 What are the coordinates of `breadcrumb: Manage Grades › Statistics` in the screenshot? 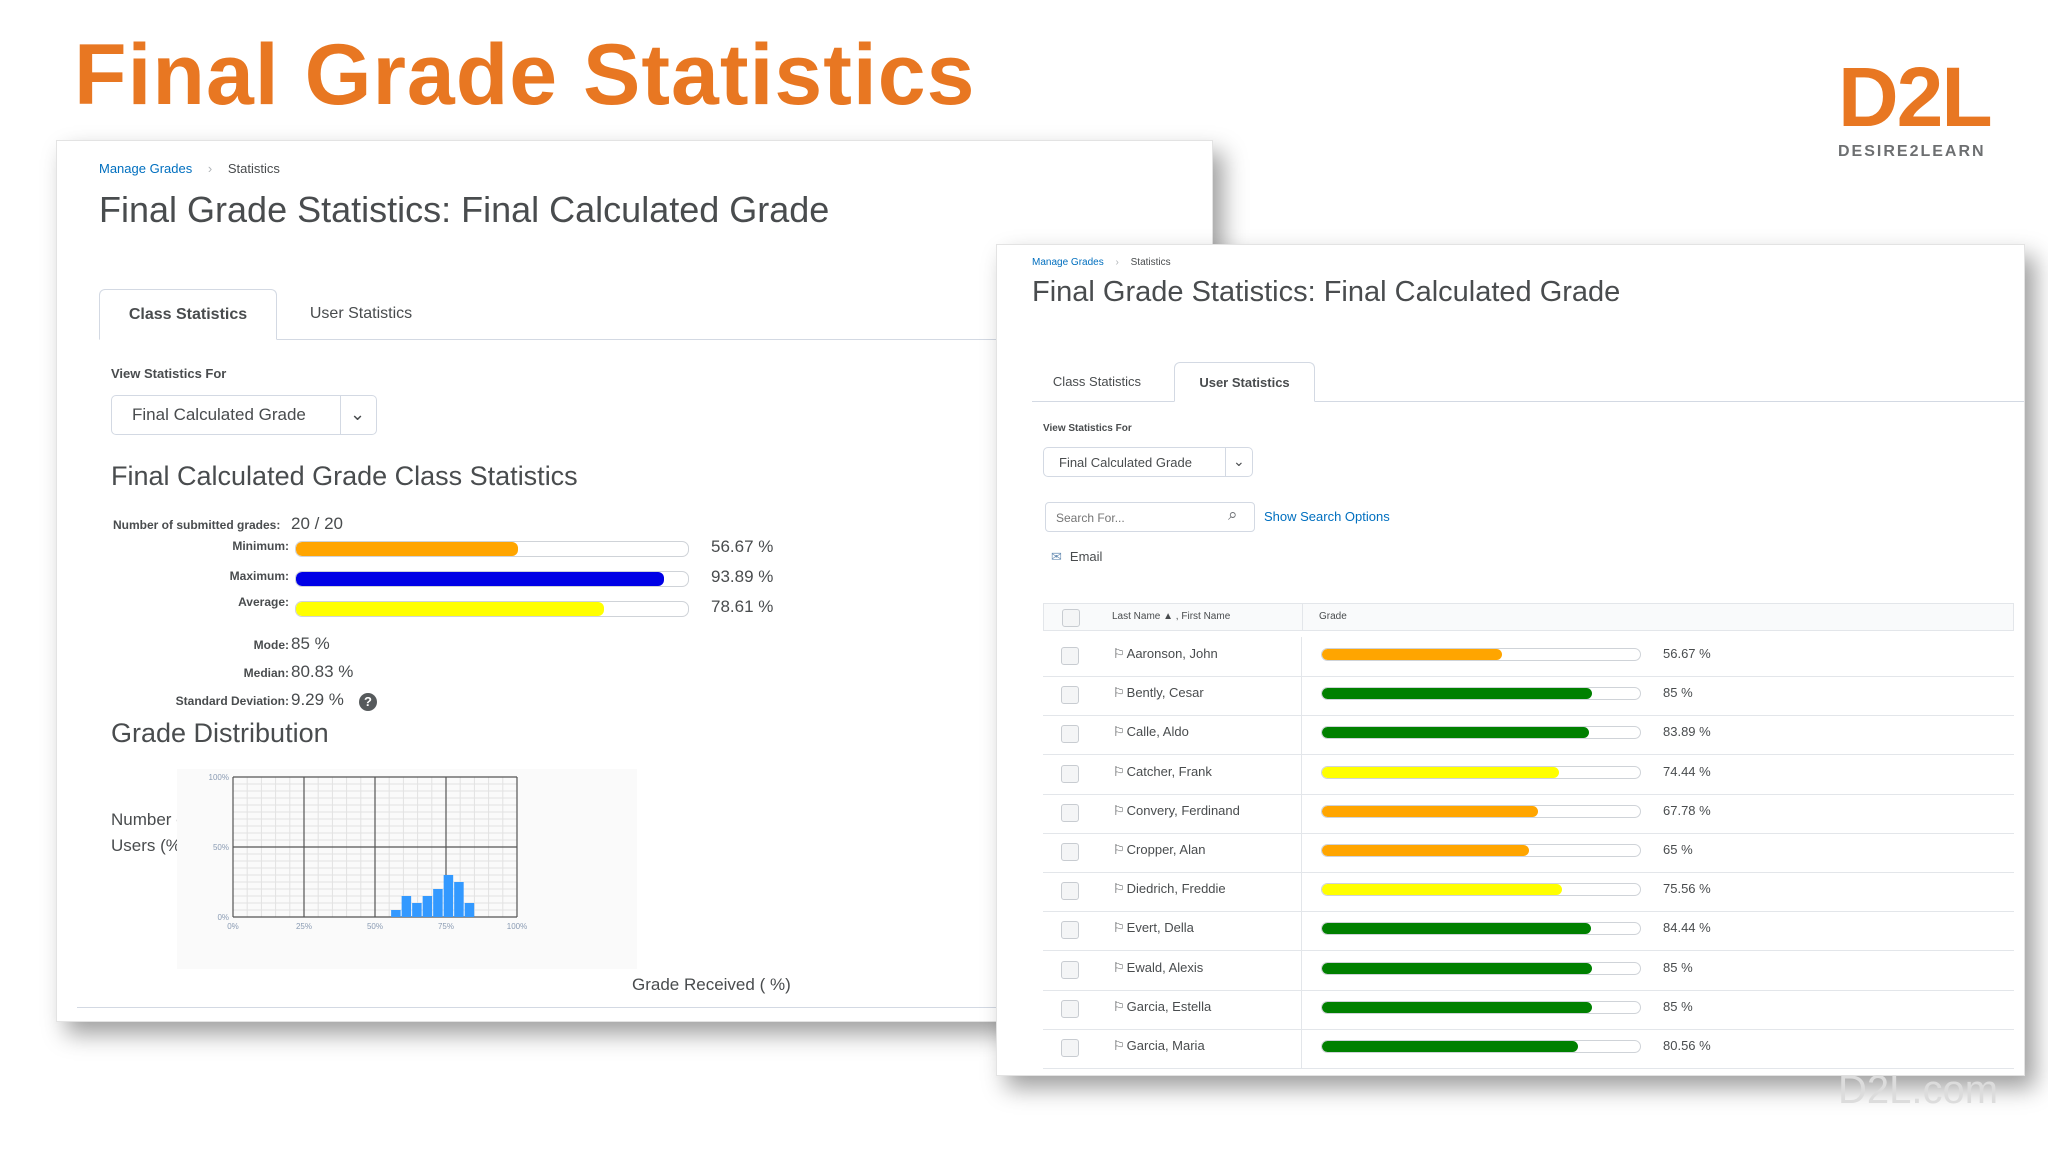 It's located at (1101, 262).